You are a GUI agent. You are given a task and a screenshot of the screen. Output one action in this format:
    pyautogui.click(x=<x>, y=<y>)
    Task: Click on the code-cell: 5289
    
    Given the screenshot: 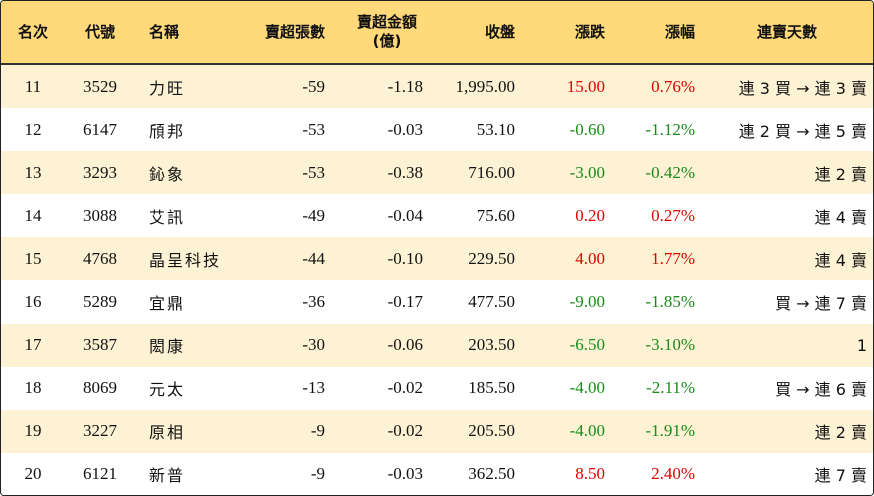 What is the action you would take?
    pyautogui.click(x=100, y=302)
    